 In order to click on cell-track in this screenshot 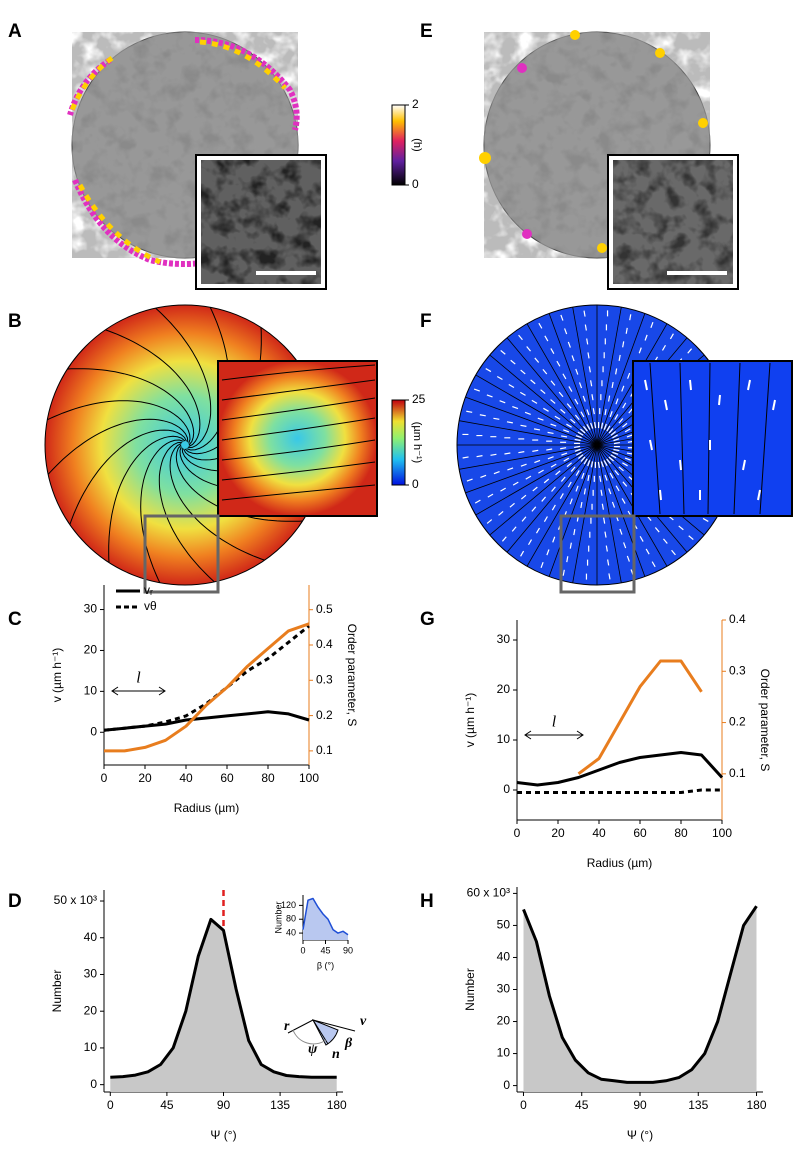, I will do `click(178, 152)`.